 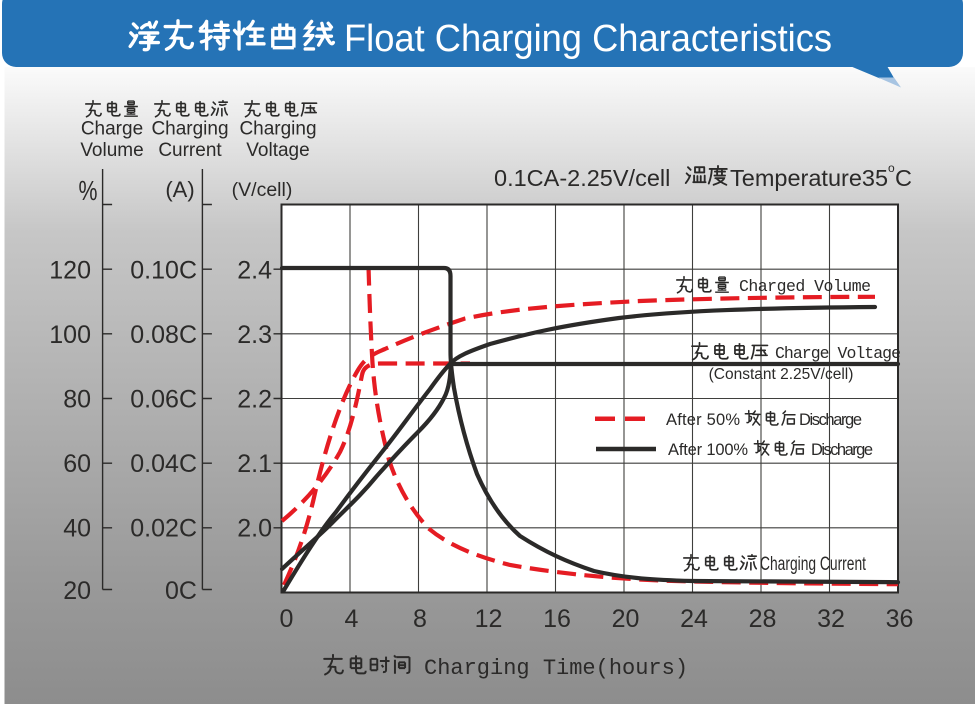 I want to click on svg-text: 36, so click(x=900, y=619).